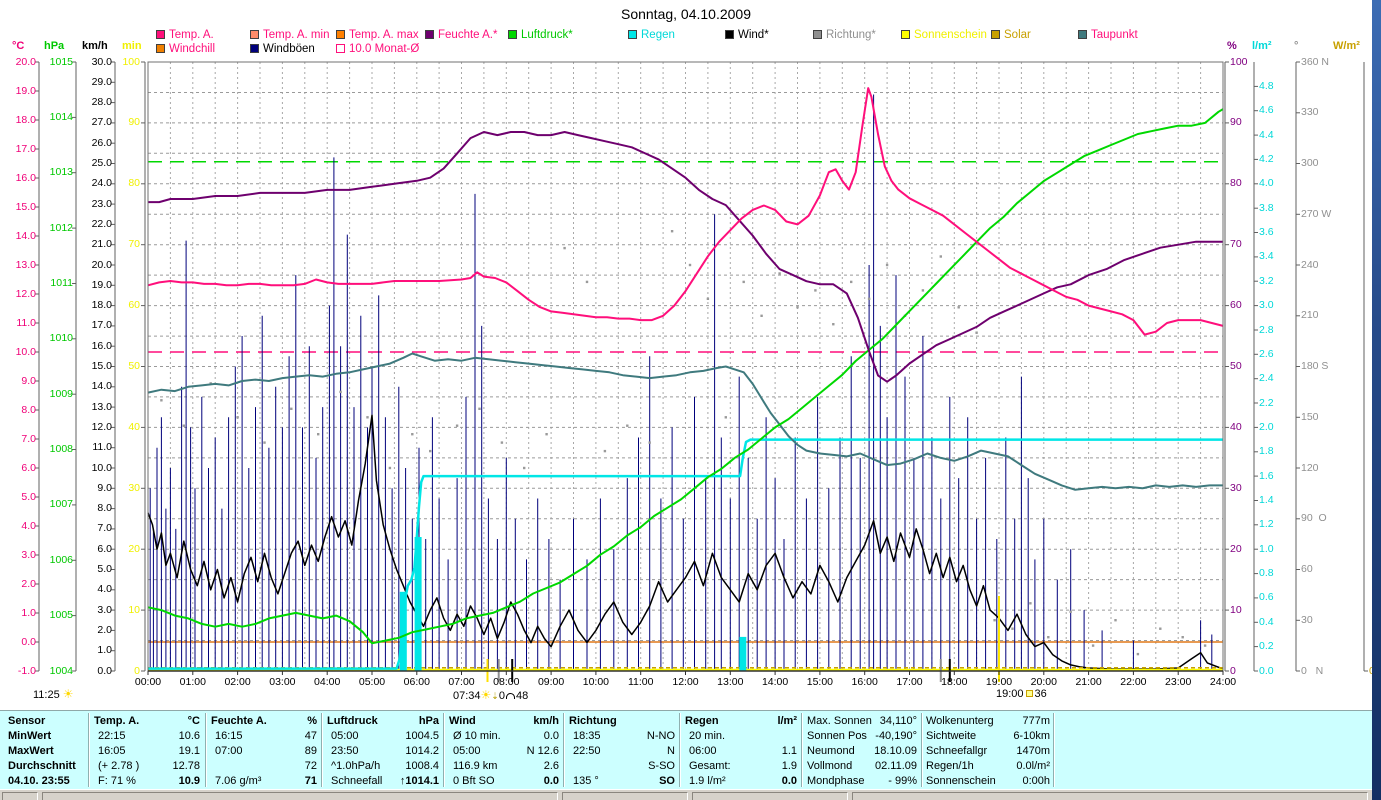 The height and width of the screenshot is (800, 1381). Describe the element at coordinates (1262, 46) in the screenshot. I see `axis-header-lm2: l/m²` at that location.